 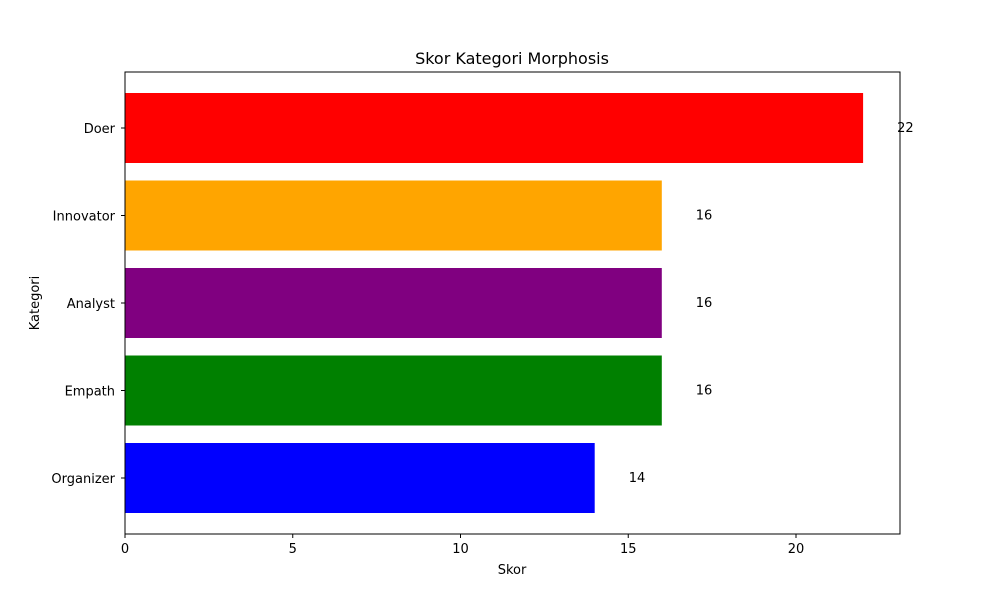 I want to click on data-label-analyst: 16, so click(x=704, y=303).